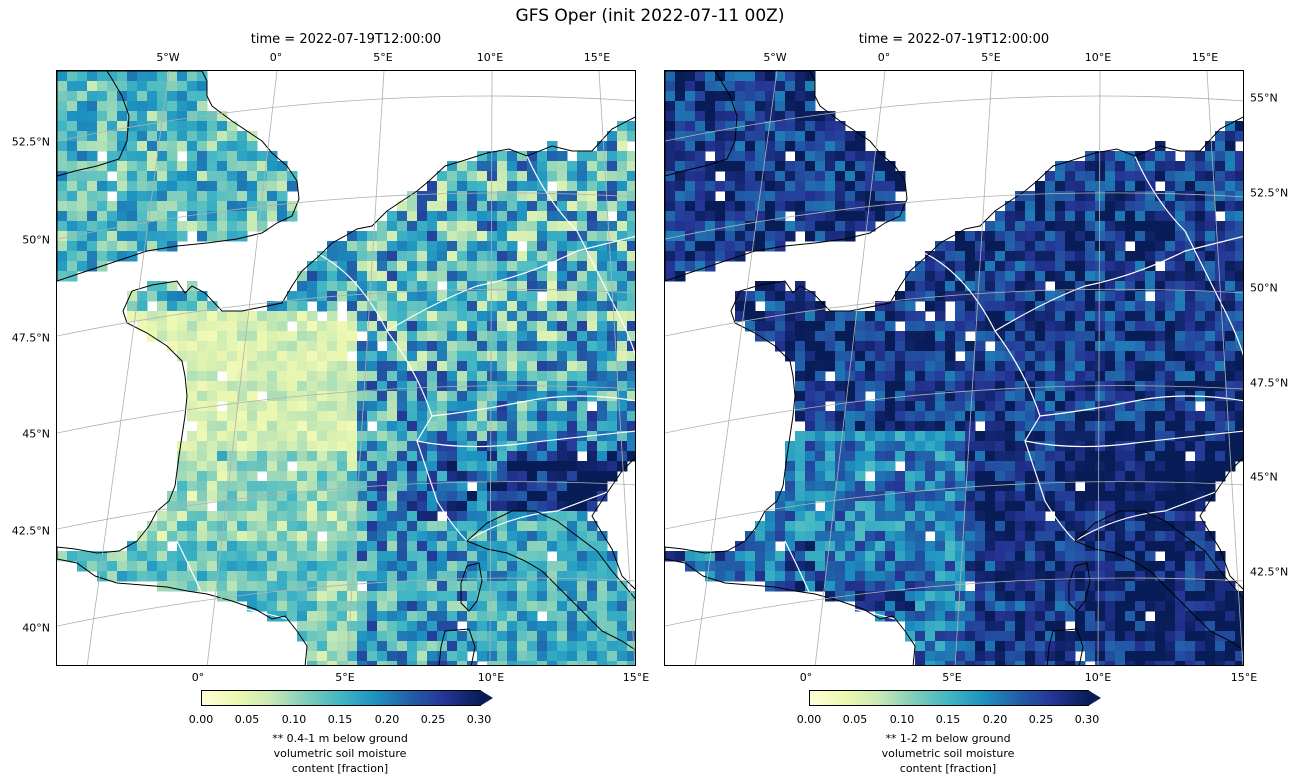  I want to click on right-colorbar, so click(949, 698).